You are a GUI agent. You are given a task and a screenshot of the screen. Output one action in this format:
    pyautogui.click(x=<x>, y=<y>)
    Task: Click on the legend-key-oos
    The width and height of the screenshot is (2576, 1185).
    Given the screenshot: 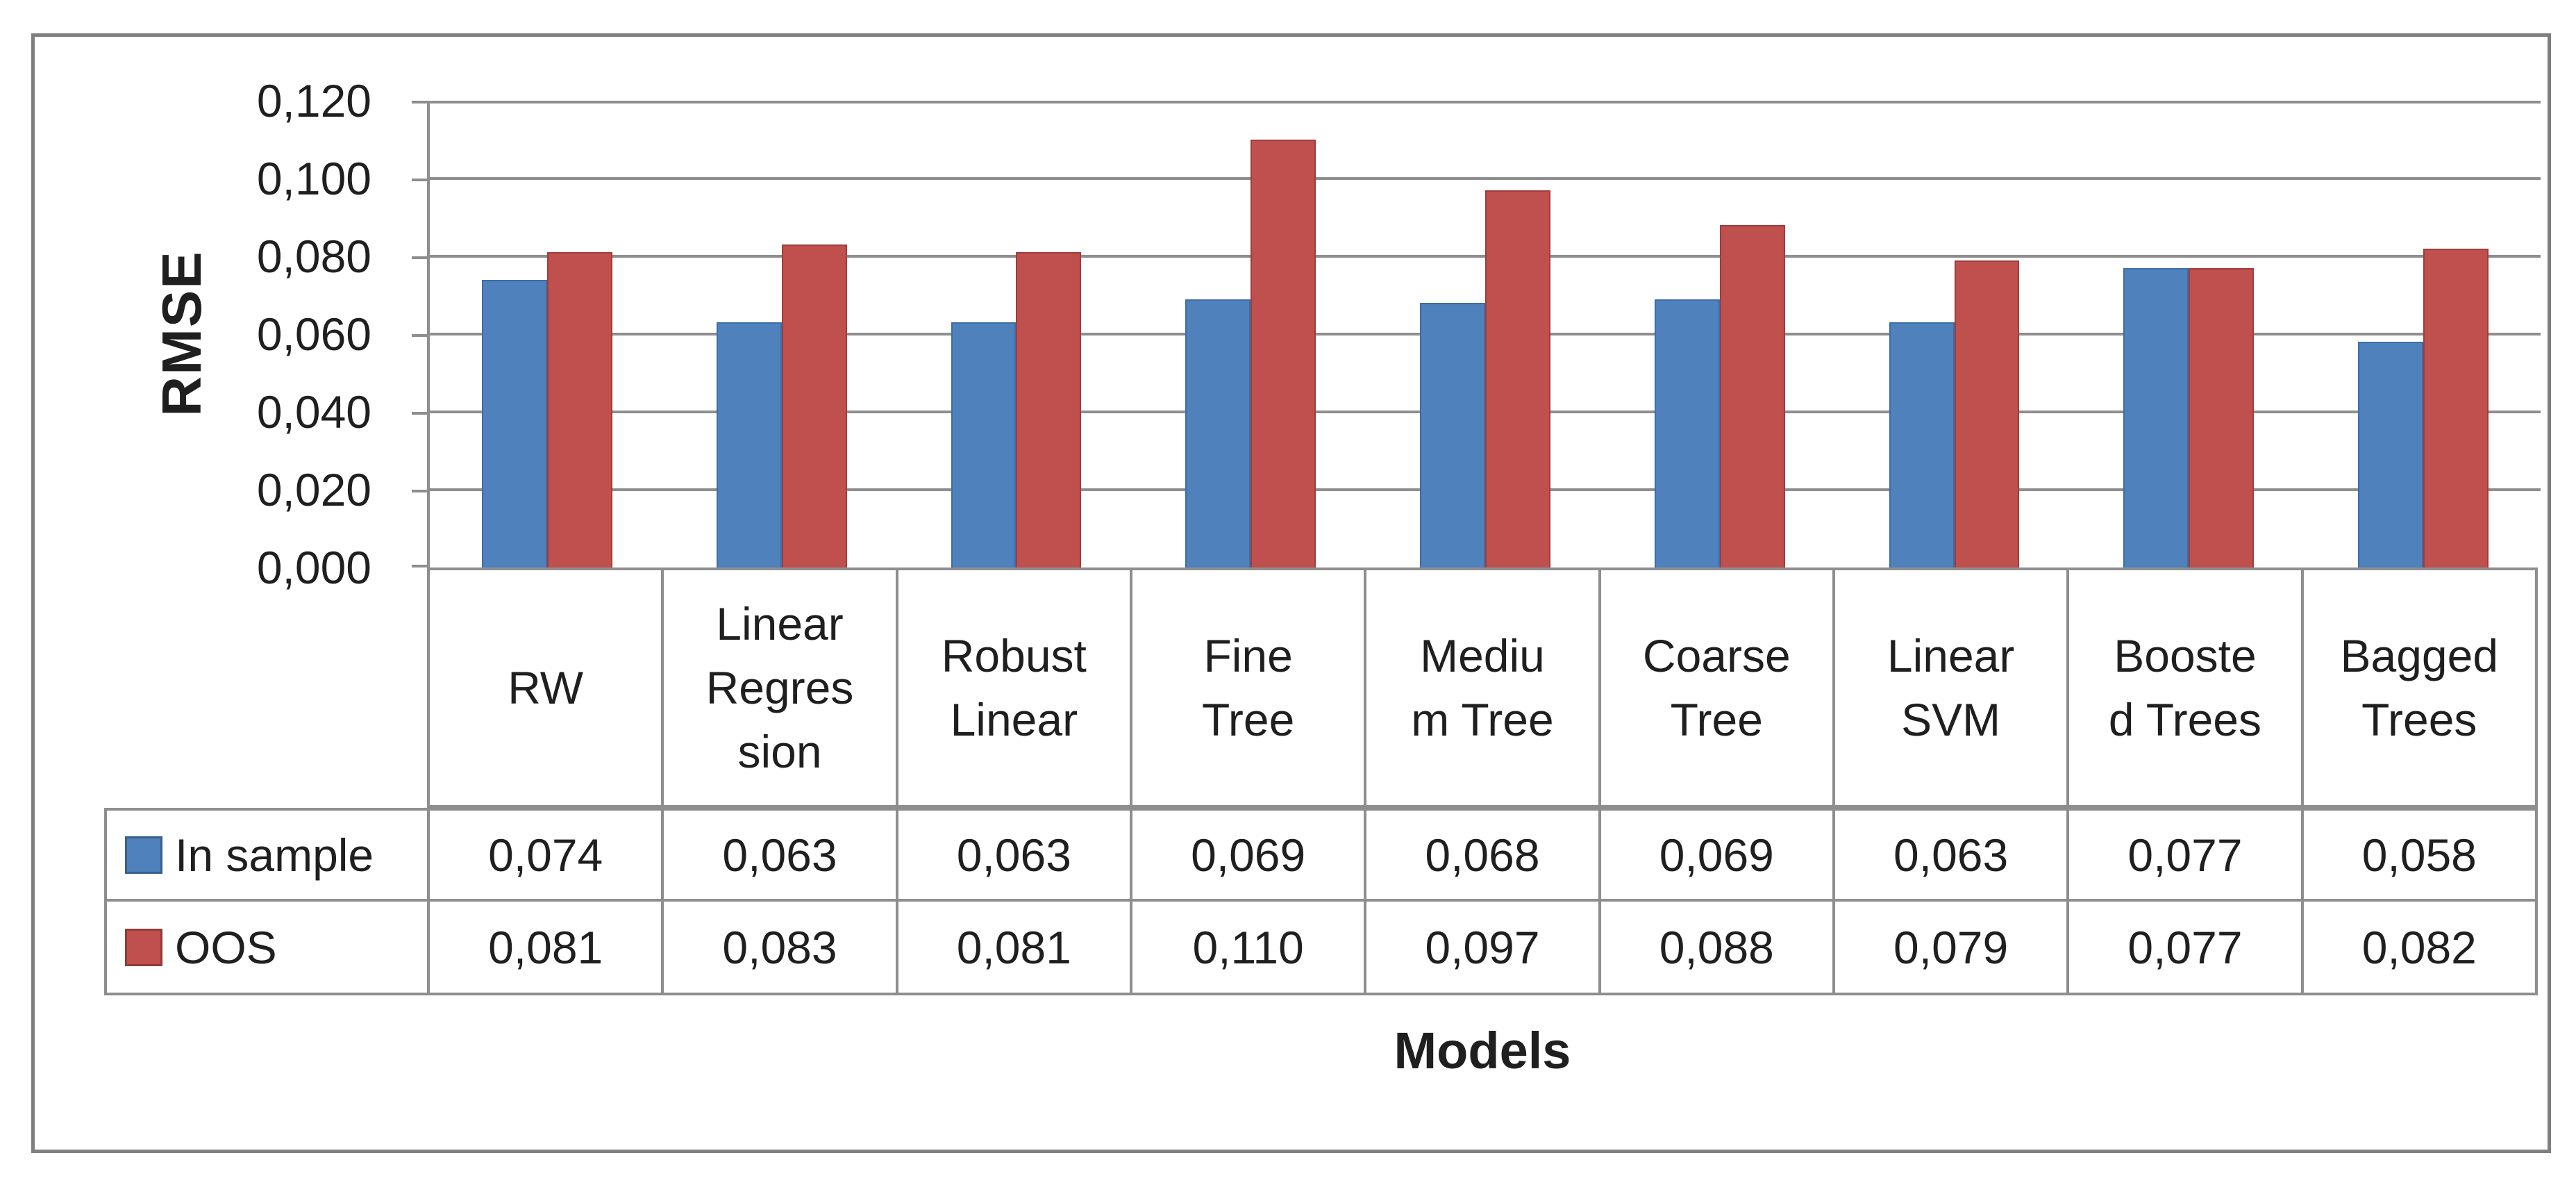 What is the action you would take?
    pyautogui.click(x=143, y=947)
    